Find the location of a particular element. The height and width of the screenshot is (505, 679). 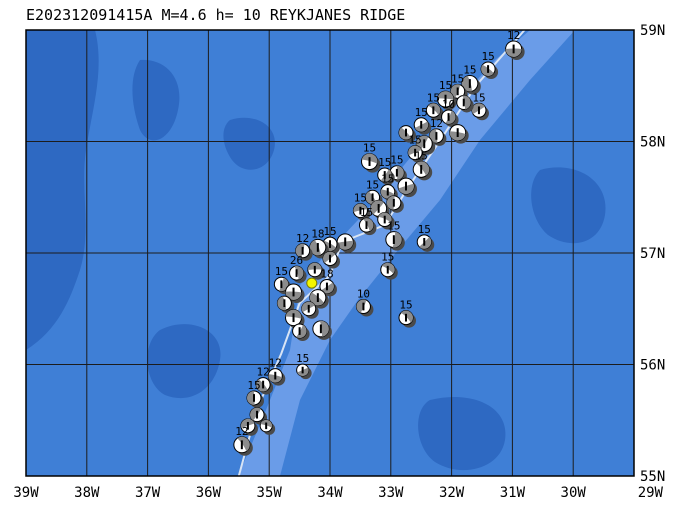

lon-tick-label: 37W is located at coordinates (148, 493).